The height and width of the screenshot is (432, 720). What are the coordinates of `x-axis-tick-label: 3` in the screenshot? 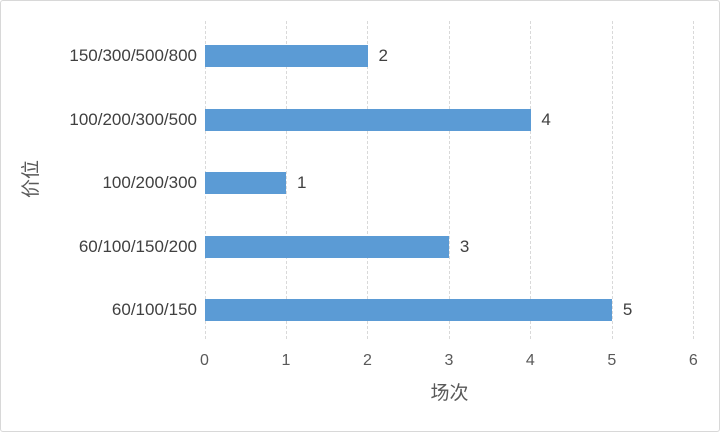 It's located at (449, 360).